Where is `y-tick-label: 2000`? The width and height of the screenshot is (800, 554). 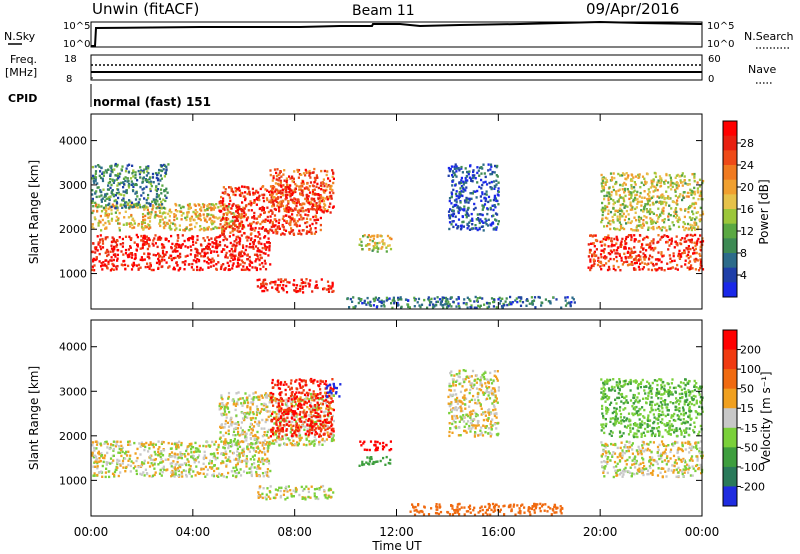
y-tick-label: 2000 is located at coordinates (73, 229).